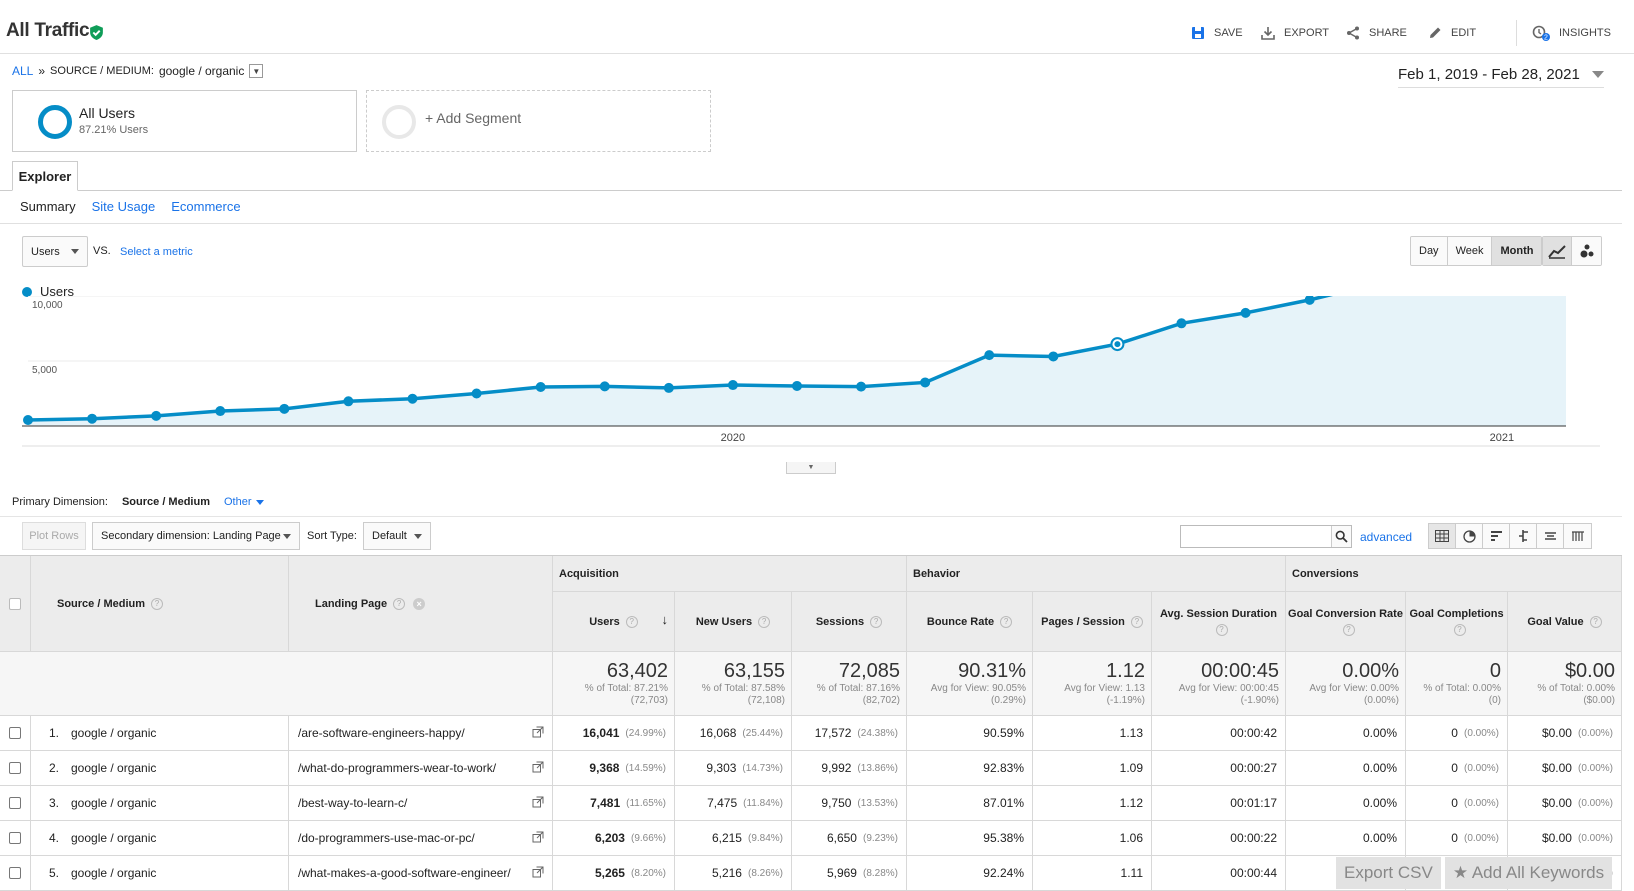 The width and height of the screenshot is (1634, 891). What do you see at coordinates (1219, 622) in the screenshot?
I see `column-header-avg-session-duration: Avg. Session Duration?` at bounding box center [1219, 622].